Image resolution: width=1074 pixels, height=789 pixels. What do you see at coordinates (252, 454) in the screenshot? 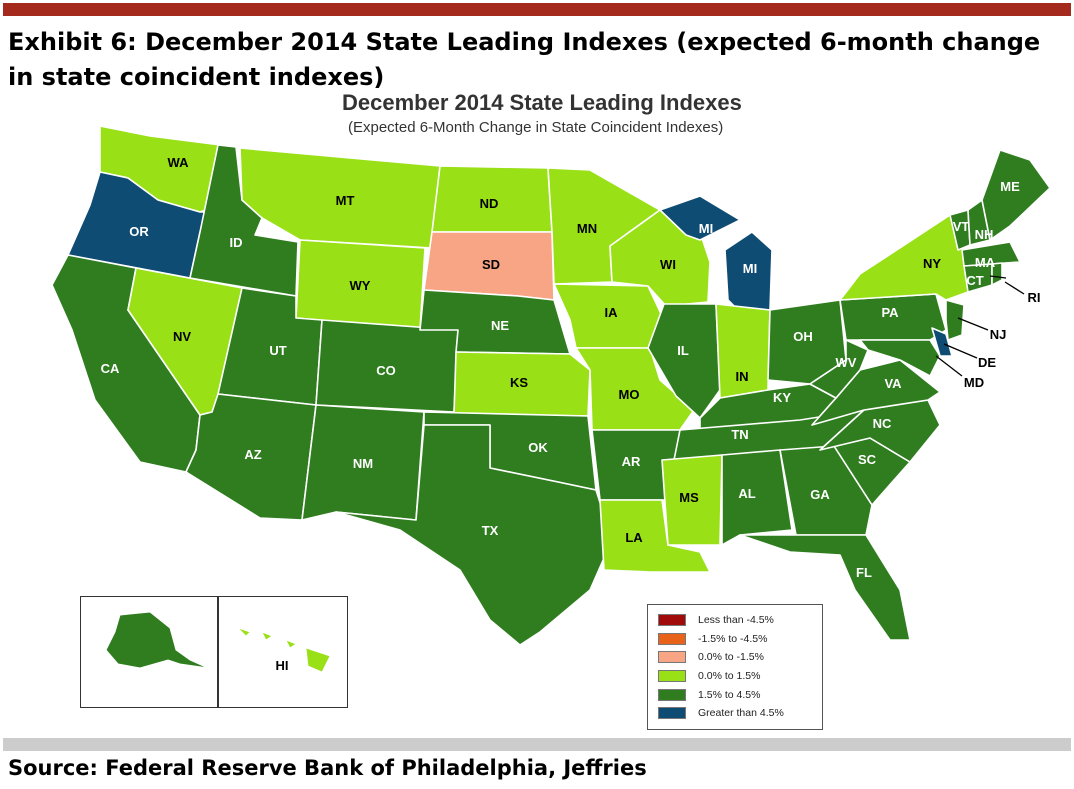
I see `state-label-az: AZ` at bounding box center [252, 454].